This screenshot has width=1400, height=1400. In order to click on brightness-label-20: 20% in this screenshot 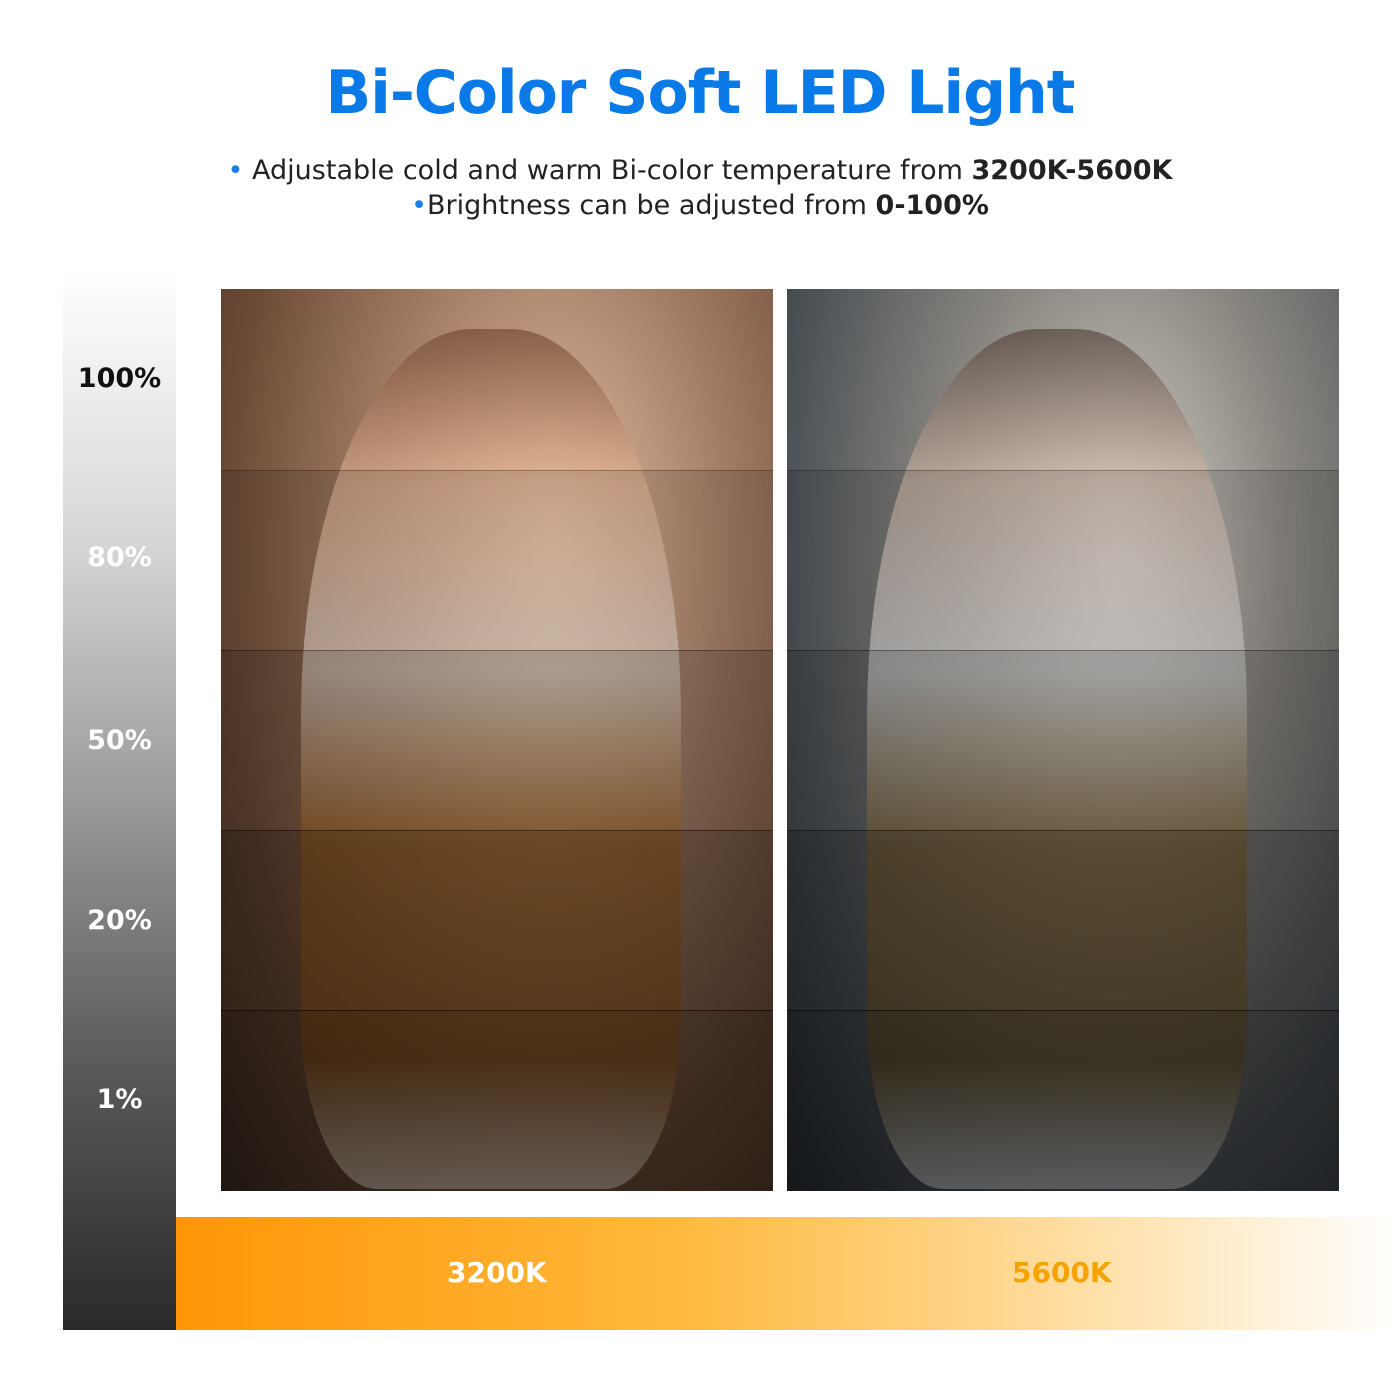, I will do `click(119, 920)`.